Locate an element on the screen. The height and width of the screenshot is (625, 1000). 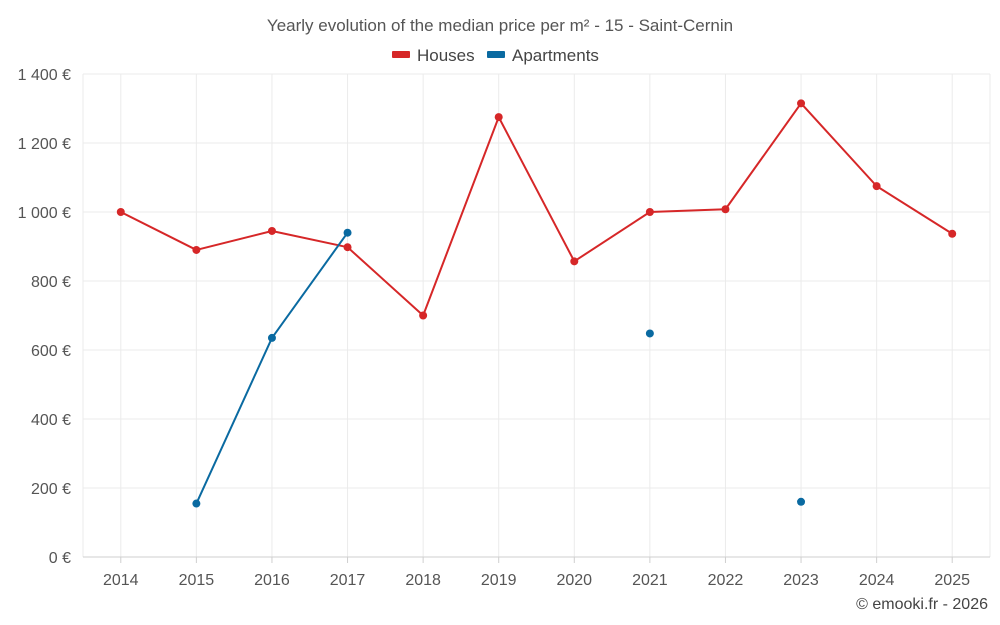
y-tick-label: 0 € is located at coordinates (60, 558).